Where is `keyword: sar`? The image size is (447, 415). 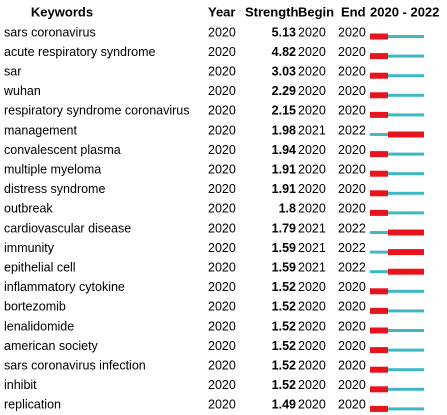 keyword: sar is located at coordinates (12, 71).